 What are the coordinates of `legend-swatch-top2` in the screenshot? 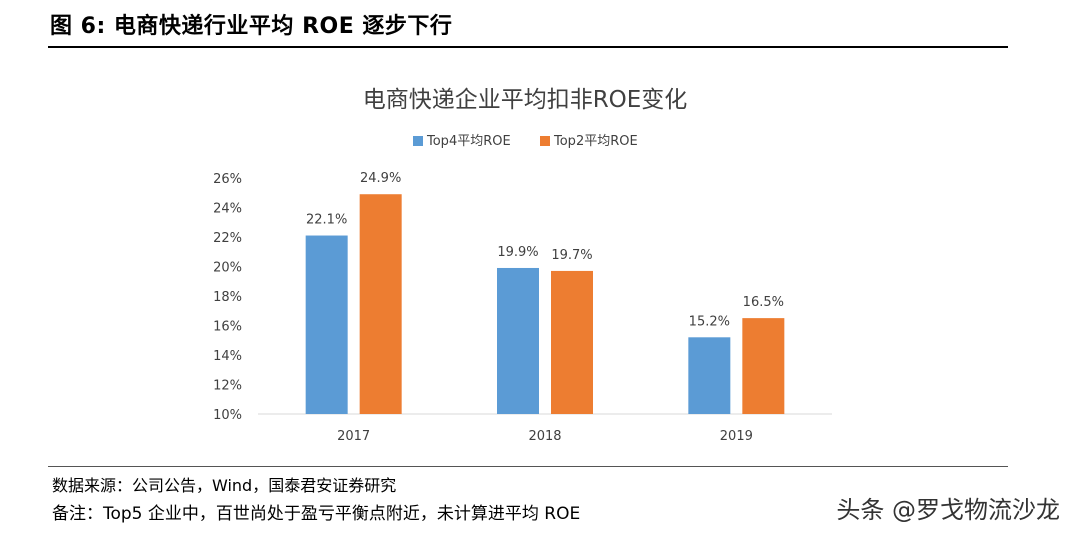 It's located at (545, 141).